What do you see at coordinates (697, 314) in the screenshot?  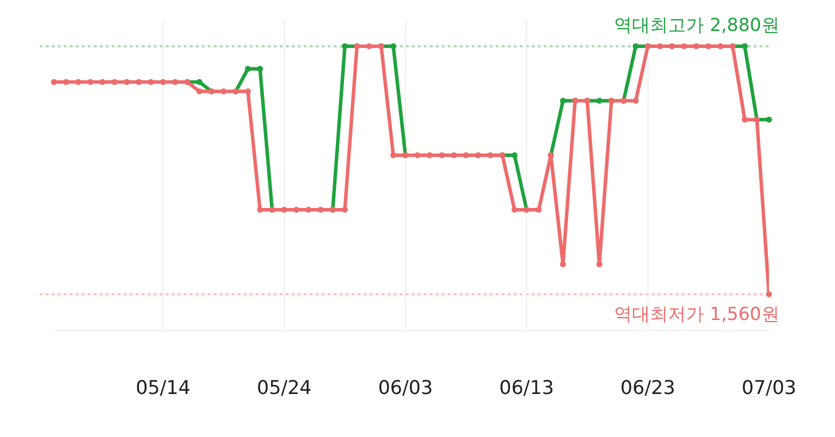 I see `ref-line-label: 역대최저가 1,560원` at bounding box center [697, 314].